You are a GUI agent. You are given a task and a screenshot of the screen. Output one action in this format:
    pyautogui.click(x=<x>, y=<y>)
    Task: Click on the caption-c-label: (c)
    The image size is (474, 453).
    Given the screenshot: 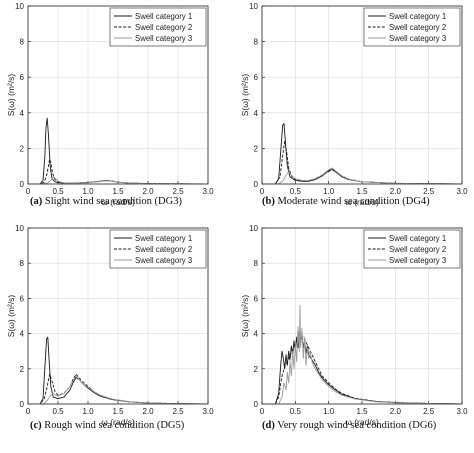 What is the action you would take?
    pyautogui.click(x=36, y=425)
    